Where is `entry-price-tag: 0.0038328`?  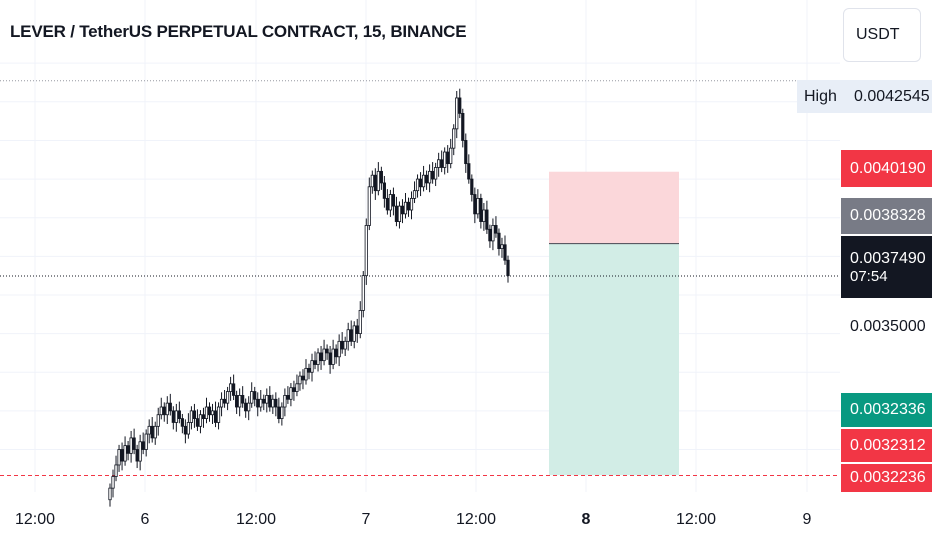
entry-price-tag: 0.0038328 is located at coordinates (886, 216).